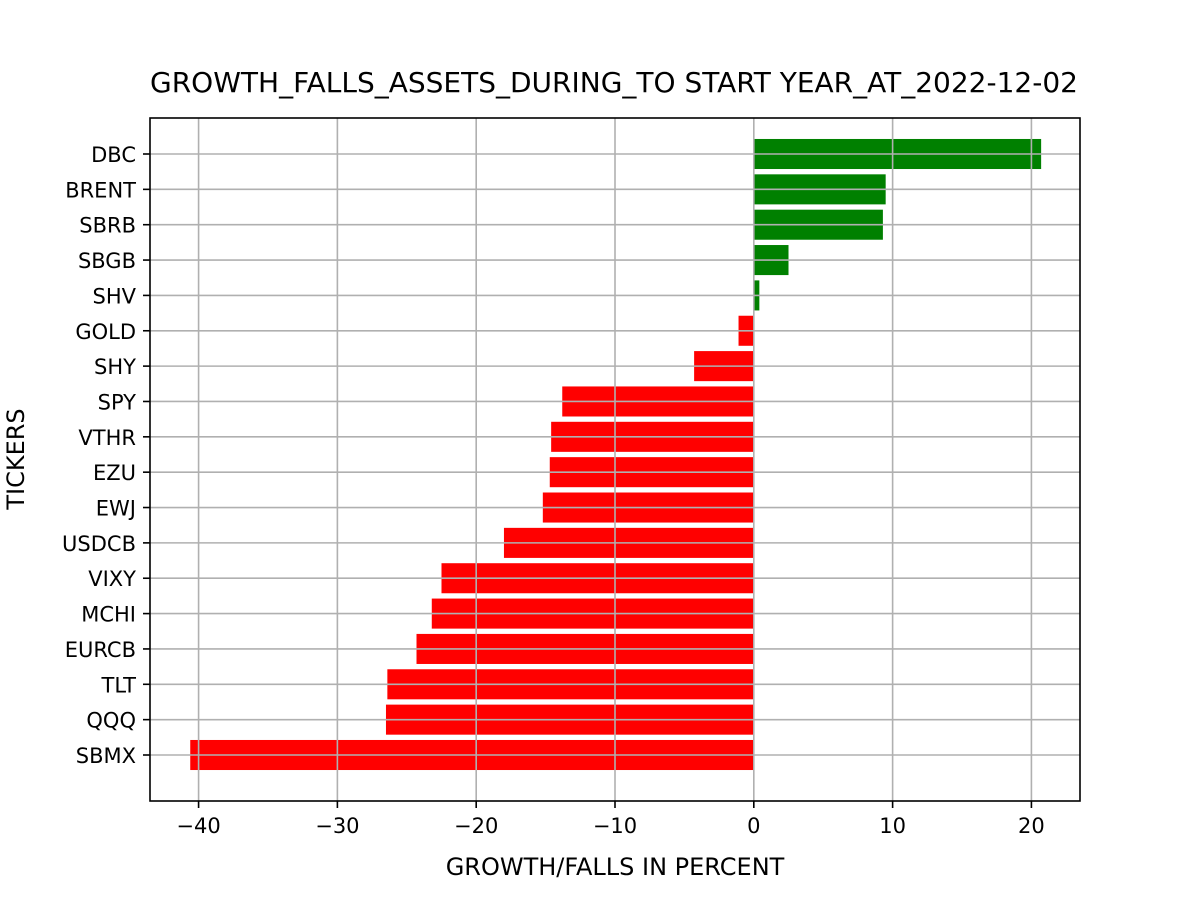 The image size is (1200, 900). I want to click on y-tick-label: SBMX, so click(106, 756).